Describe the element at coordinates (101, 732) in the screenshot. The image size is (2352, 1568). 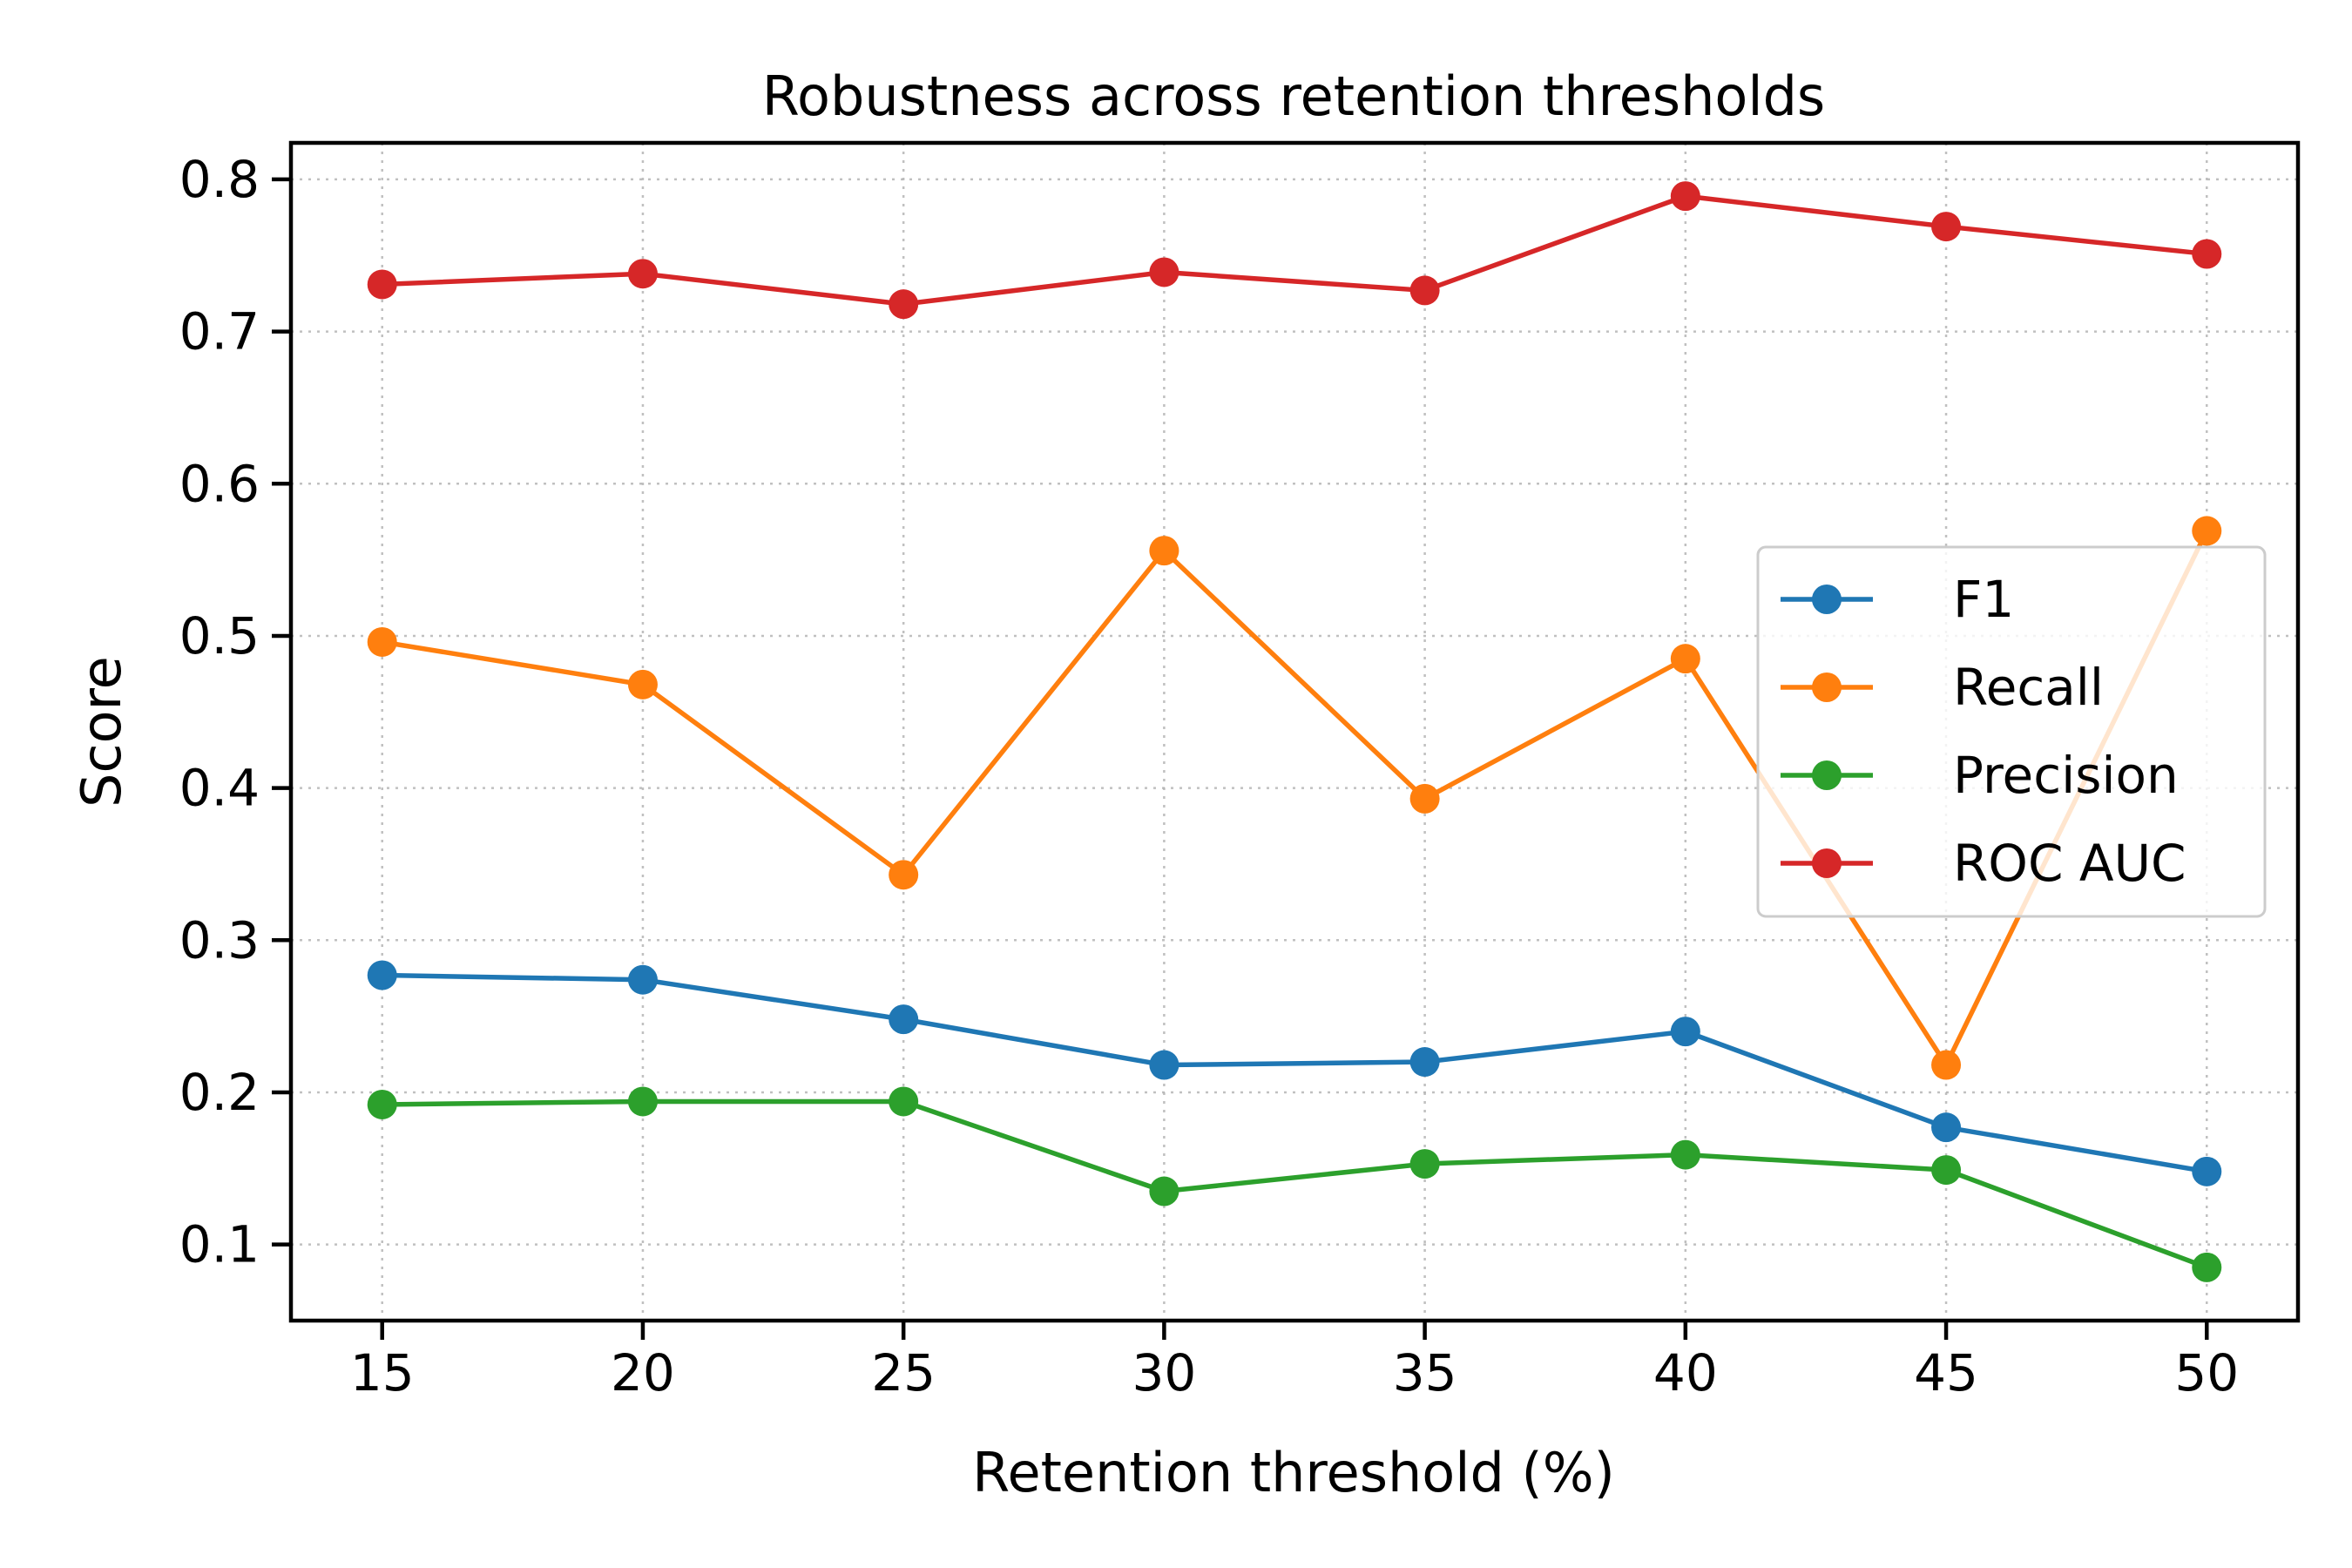
I see `y-axis-label: Score` at that location.